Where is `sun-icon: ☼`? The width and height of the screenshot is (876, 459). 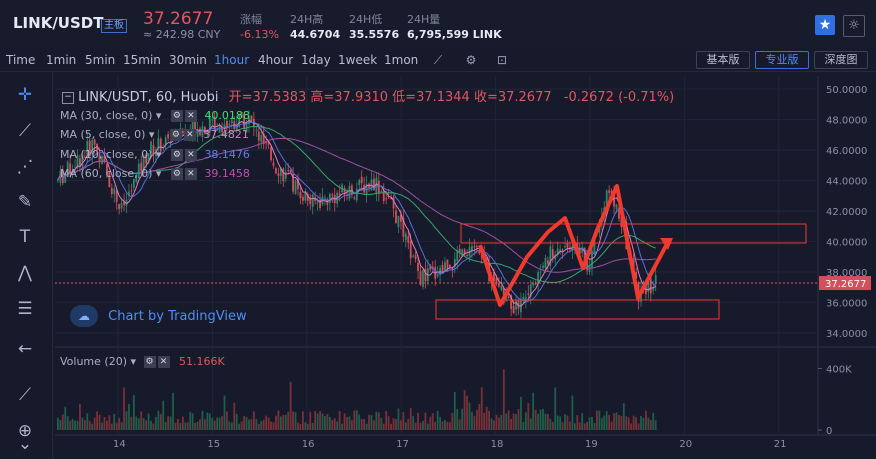 sun-icon: ☼ is located at coordinates (854, 26).